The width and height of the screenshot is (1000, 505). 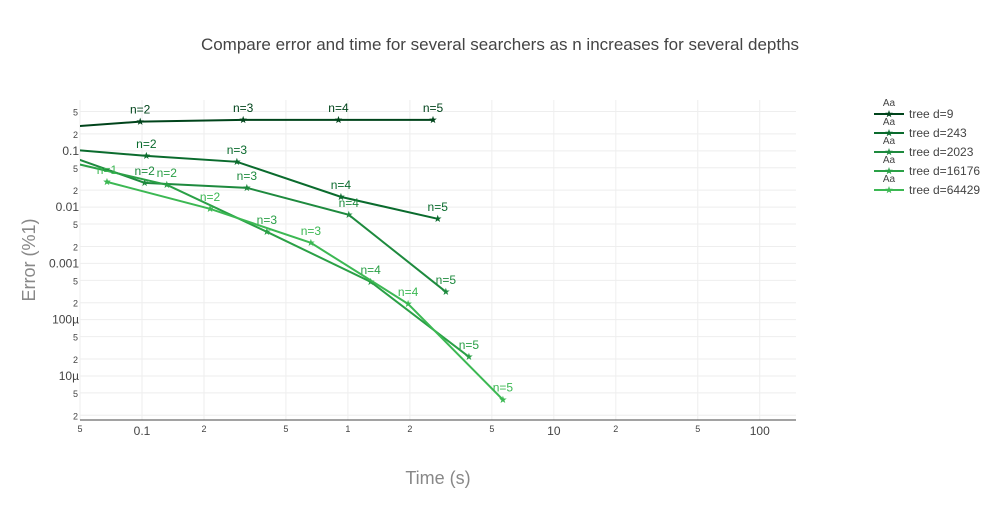 I want to click on x-tick-label: 0.1, so click(x=142, y=431).